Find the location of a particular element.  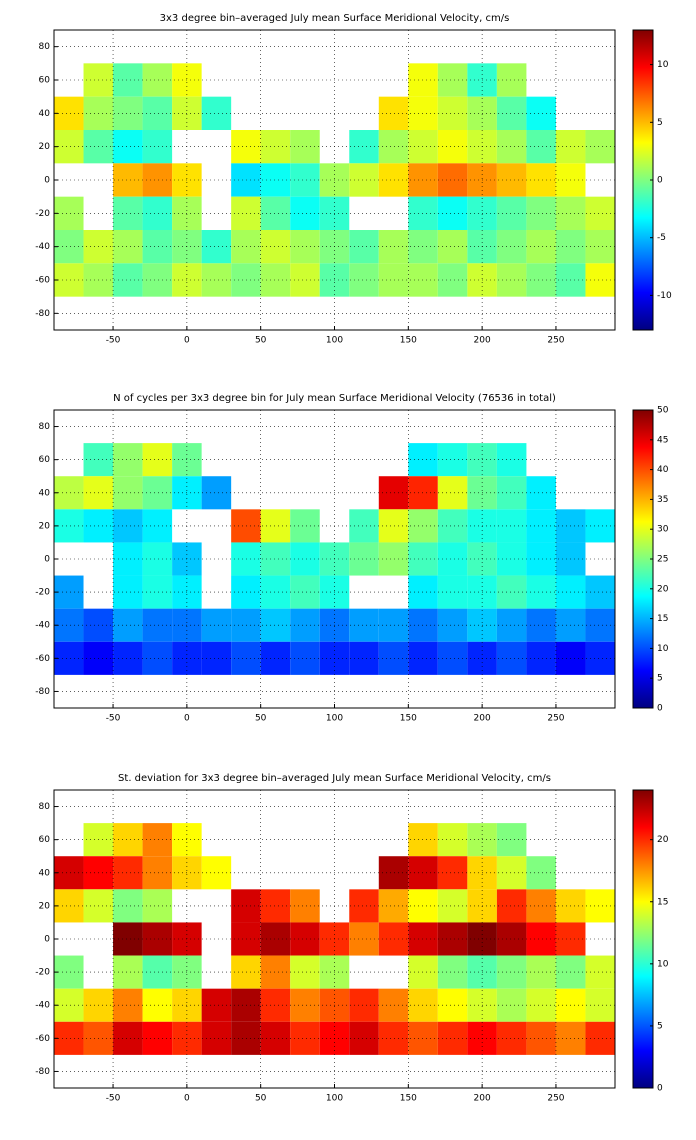

colorbar-tick-label: 35 is located at coordinates (662, 500).